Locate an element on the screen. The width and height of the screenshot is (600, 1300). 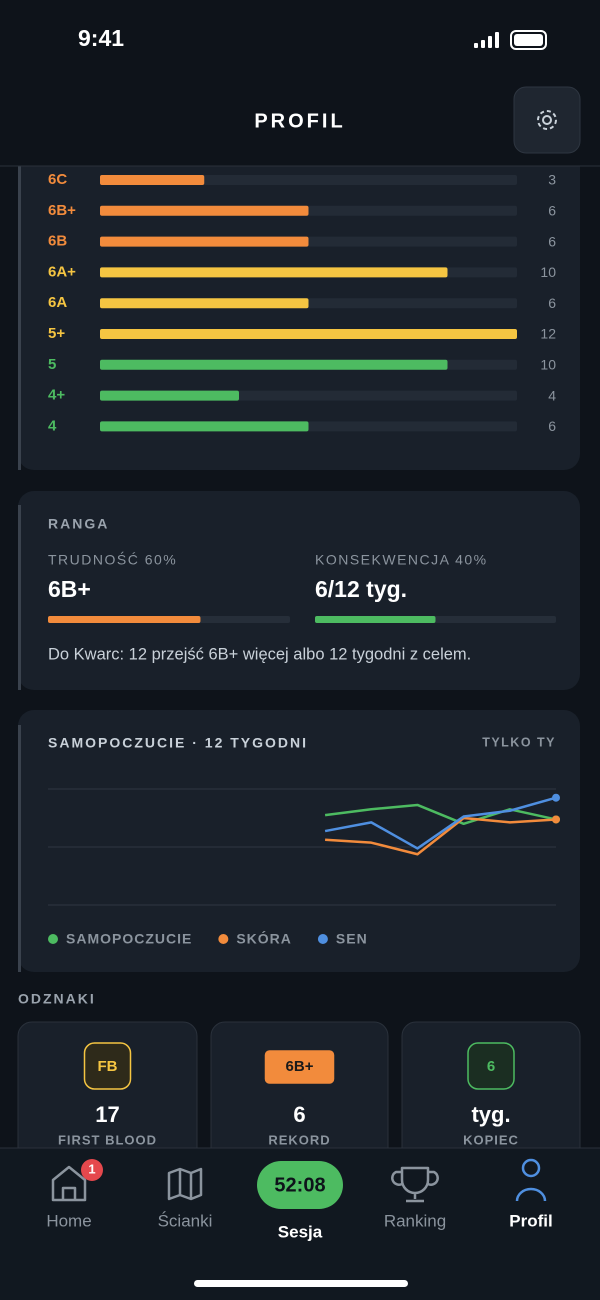
badges-title: ODZNAKI is located at coordinates (57, 999).